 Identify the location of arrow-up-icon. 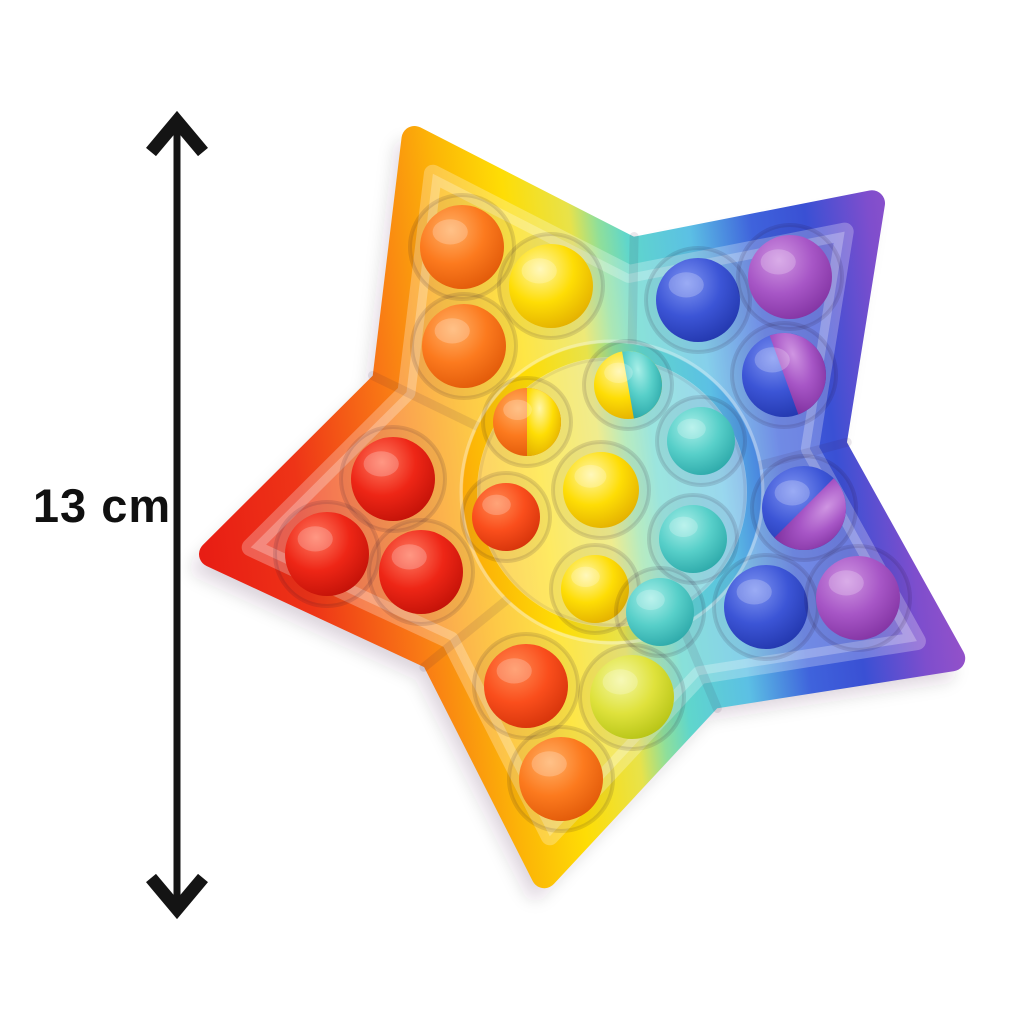
(177, 133).